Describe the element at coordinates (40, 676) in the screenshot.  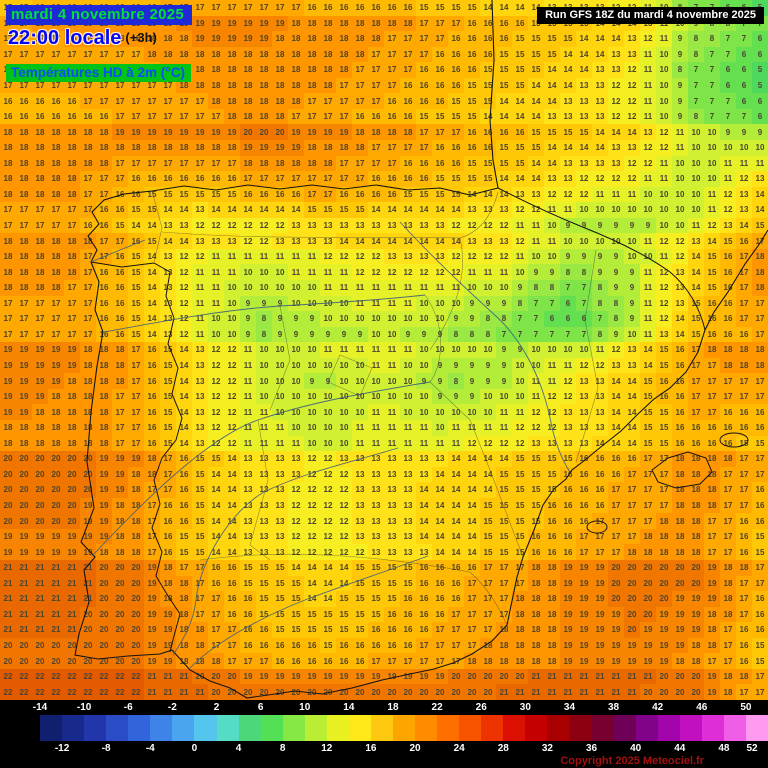
I see `temp-cell: 22` at that location.